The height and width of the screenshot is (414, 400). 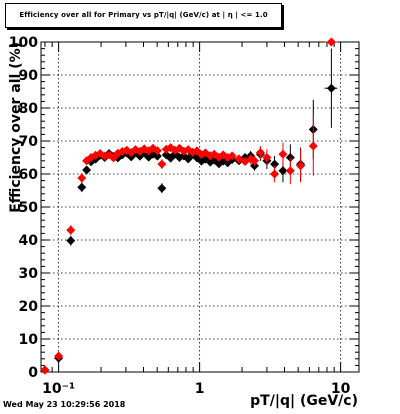 What do you see at coordinates (58, 389) in the screenshot?
I see `x-tick-label: 10⁻¹` at bounding box center [58, 389].